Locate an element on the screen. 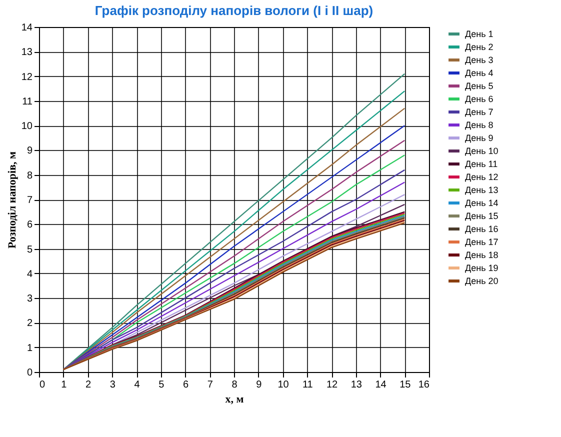  legend-label: День 16 is located at coordinates (481, 229).